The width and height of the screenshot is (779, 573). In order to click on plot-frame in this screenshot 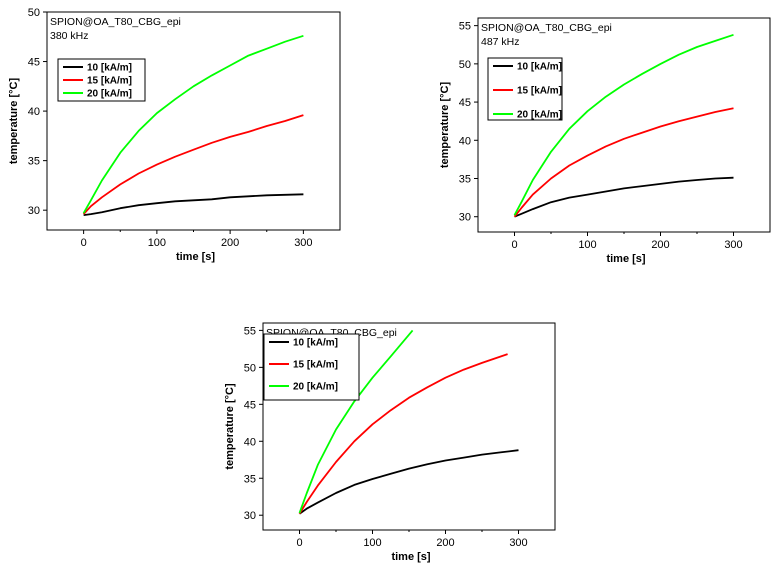, I will do `click(193, 121)`.